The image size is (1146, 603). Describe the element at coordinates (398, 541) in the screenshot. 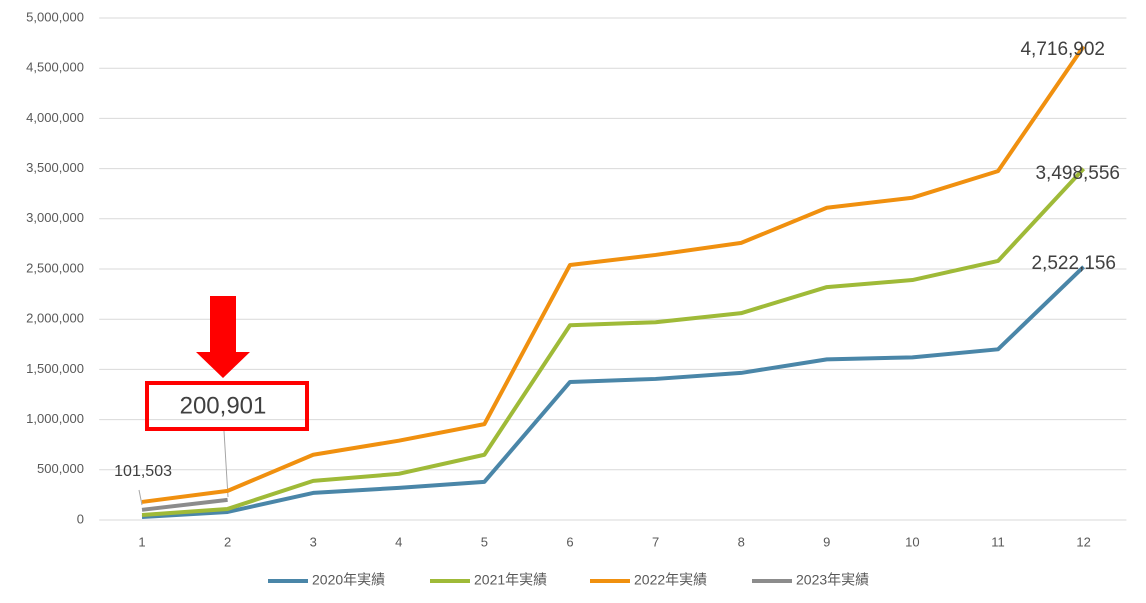

I see `x-tick-label: 4` at that location.